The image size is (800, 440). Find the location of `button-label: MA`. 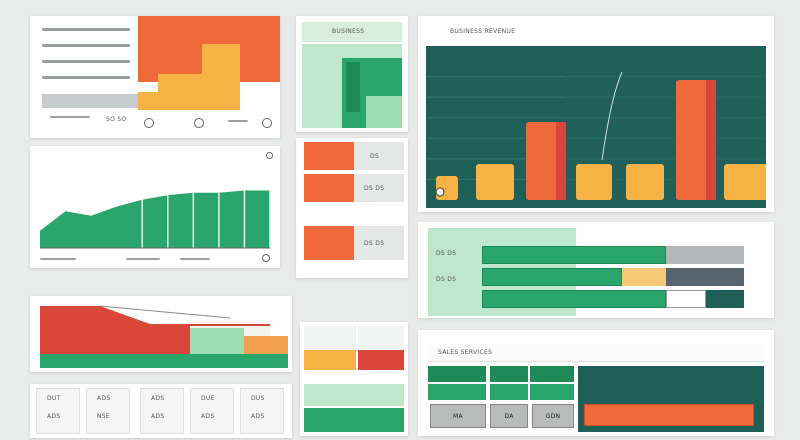

button-label: MA is located at coordinates (458, 416).